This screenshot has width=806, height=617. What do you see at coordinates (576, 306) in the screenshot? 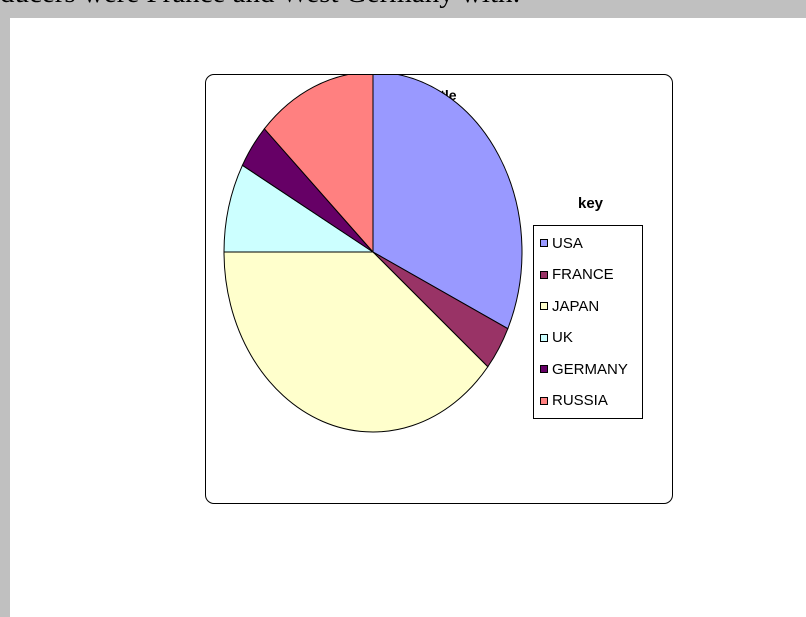
I see `legend-label: JAPAN` at bounding box center [576, 306].